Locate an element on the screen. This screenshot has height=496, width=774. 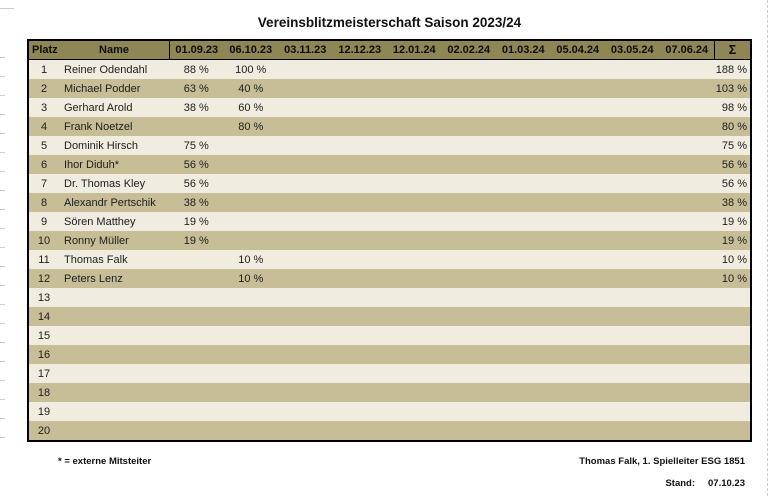
rank-cell: 10 is located at coordinates (44, 240).